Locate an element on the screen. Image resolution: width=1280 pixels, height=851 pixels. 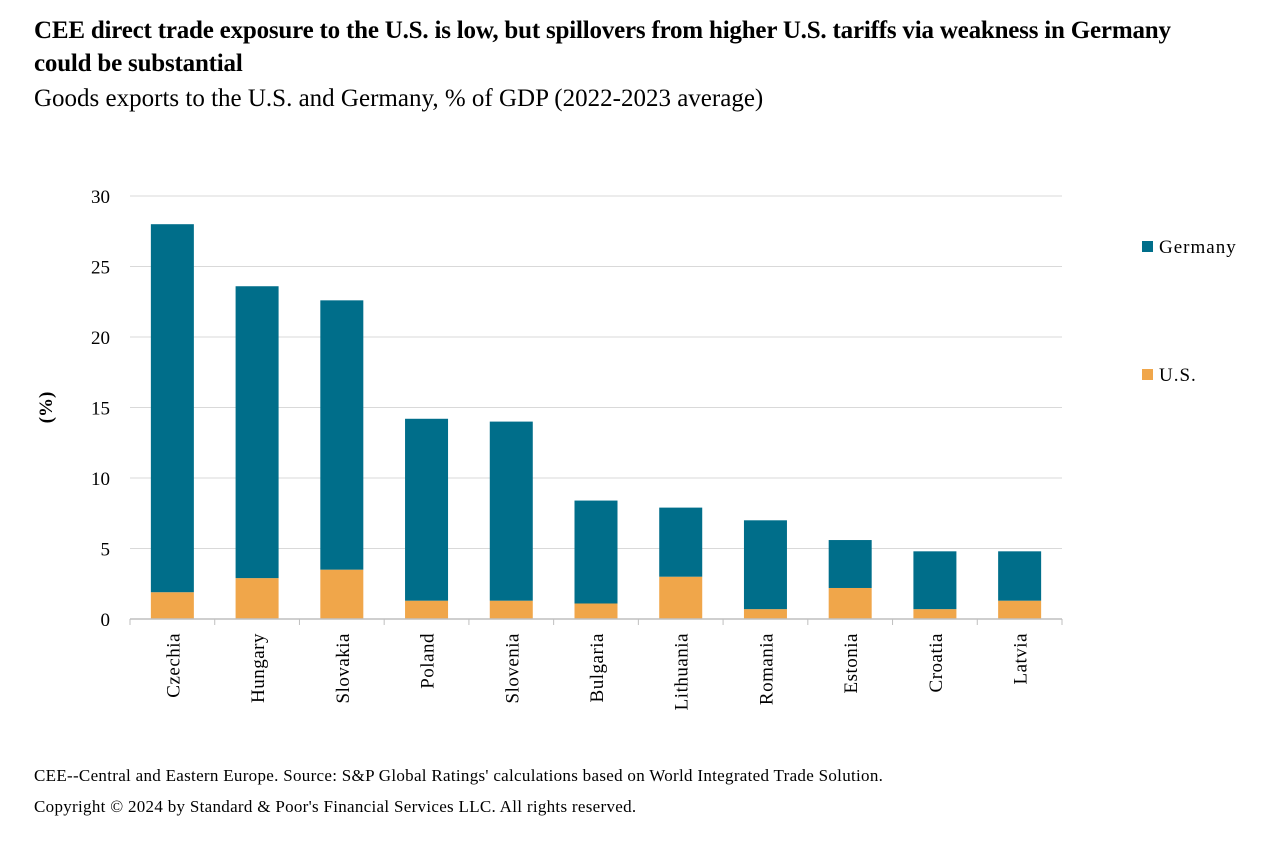
bar-germany-czechia is located at coordinates (172, 408).